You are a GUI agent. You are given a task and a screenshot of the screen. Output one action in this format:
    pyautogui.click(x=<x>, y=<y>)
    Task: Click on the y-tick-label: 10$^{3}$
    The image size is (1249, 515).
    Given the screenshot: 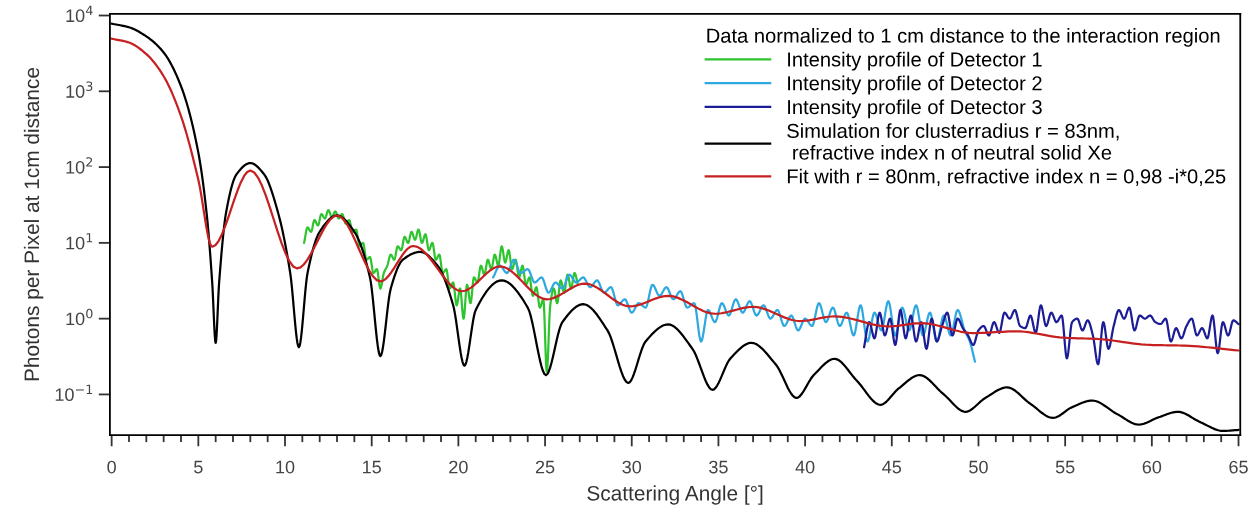 What is the action you would take?
    pyautogui.click(x=79, y=89)
    